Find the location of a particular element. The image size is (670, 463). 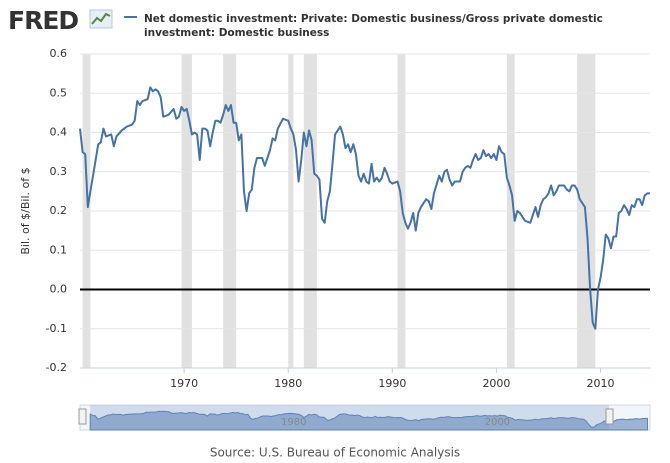

y-axis-label: Bil. of $/Bil. of $ is located at coordinates (25, 210).